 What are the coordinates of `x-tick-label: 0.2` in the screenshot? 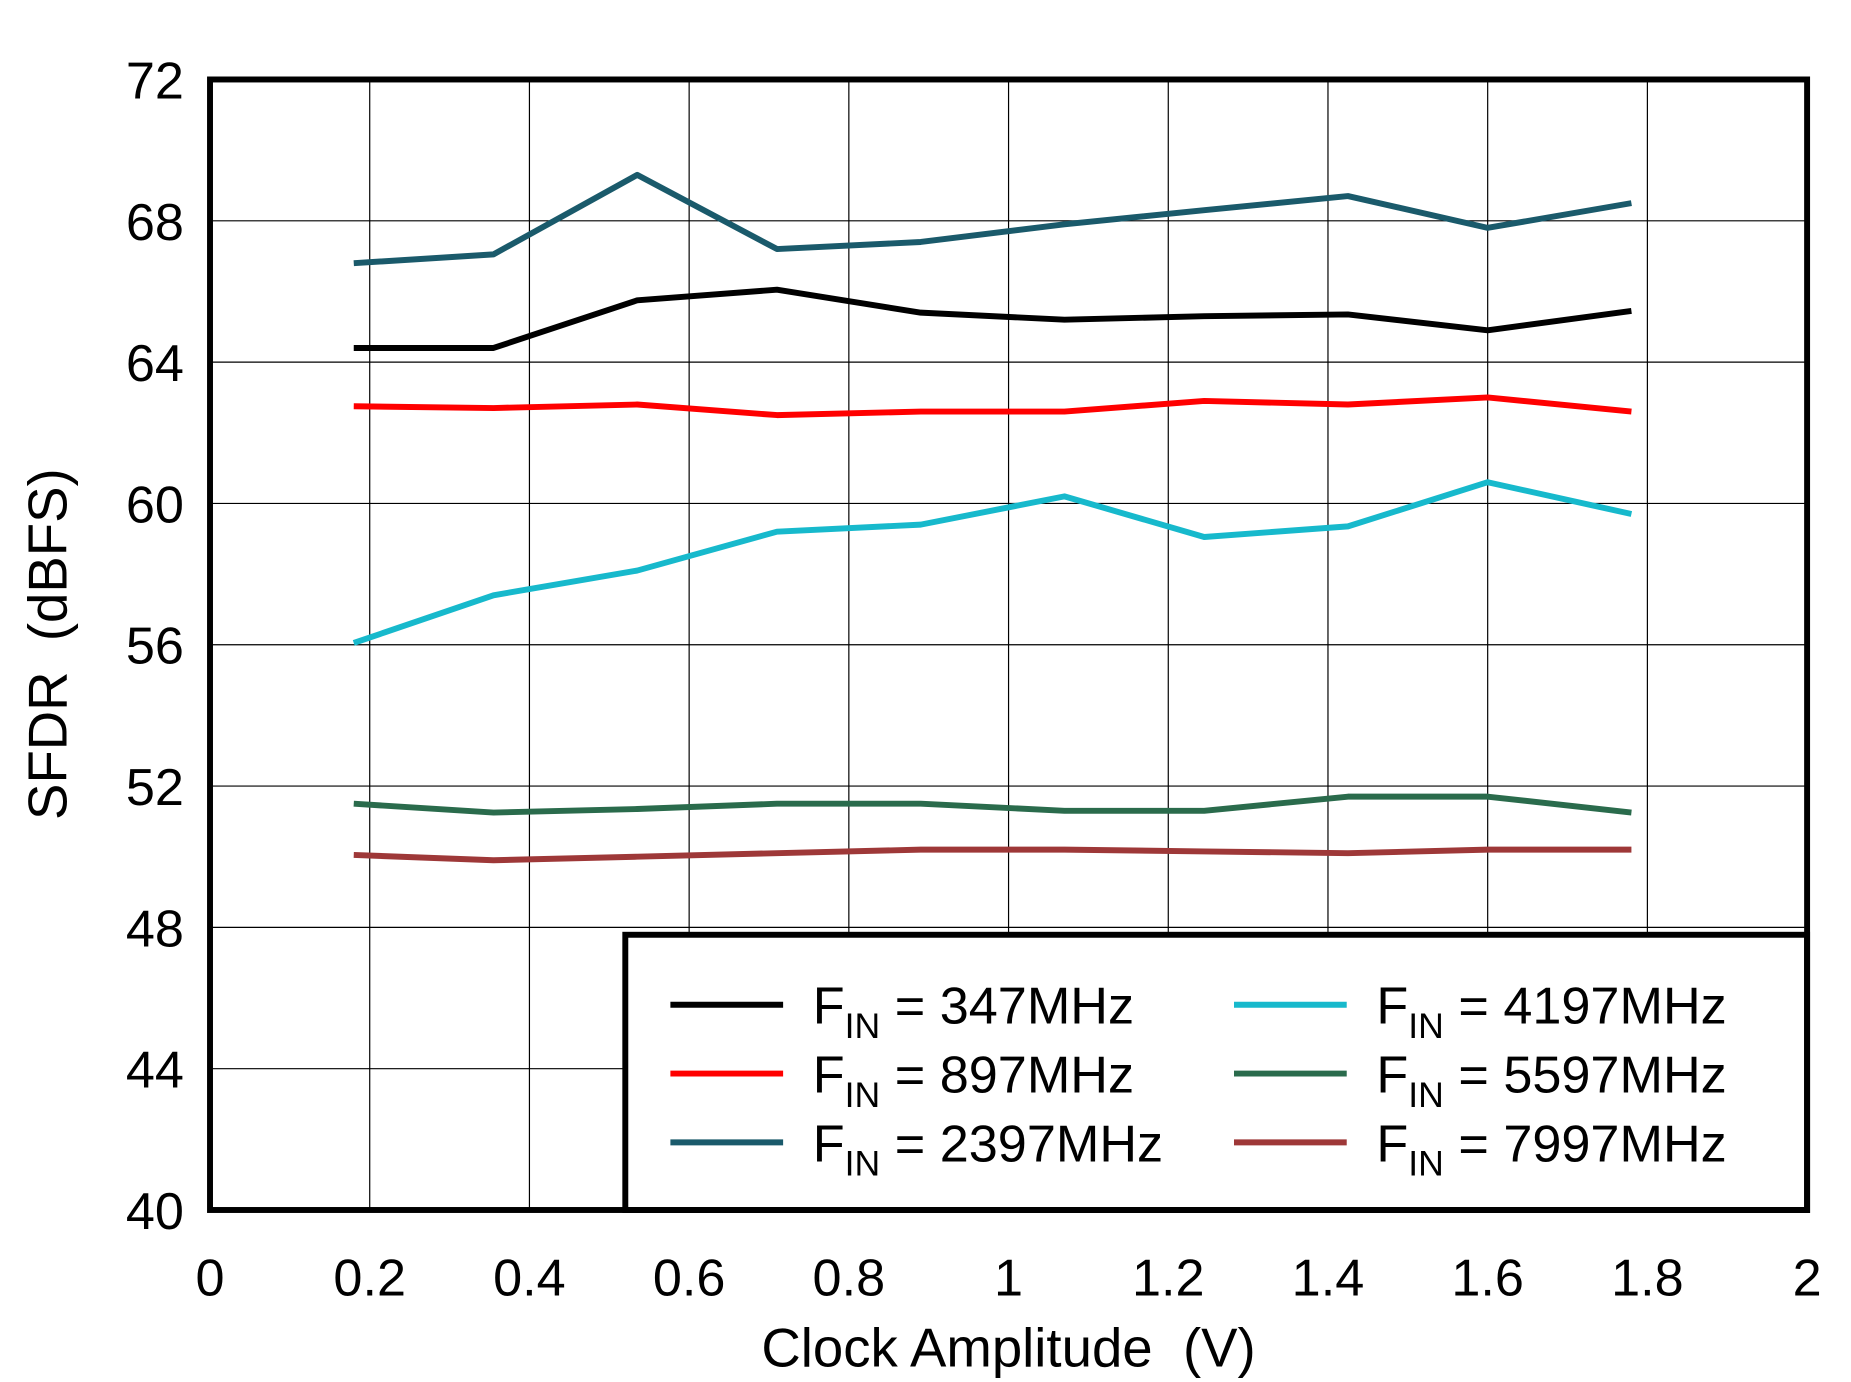 It's located at (369, 1278).